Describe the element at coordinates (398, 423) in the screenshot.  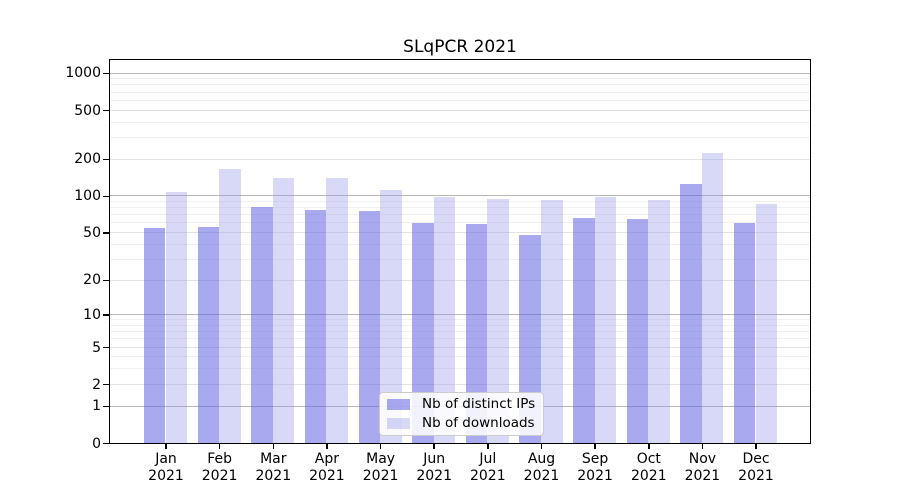
I see `legend-swatch-downloads` at that location.